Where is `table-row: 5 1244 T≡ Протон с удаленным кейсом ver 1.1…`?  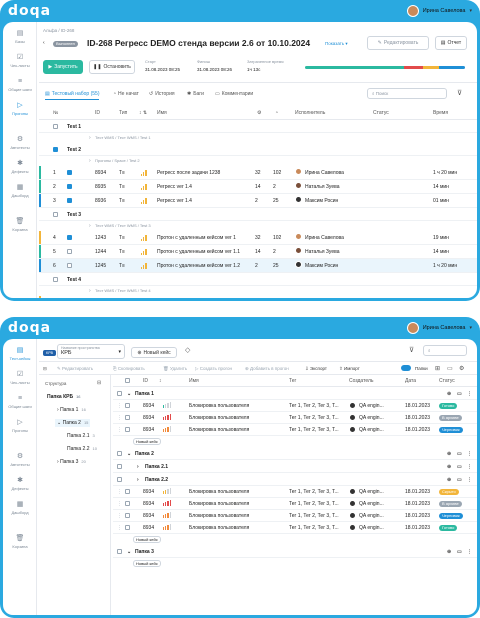
table-row: 5 1244 T≡ Протон с удаленным кейсом ver 1.1… is located at coordinates (258, 252).